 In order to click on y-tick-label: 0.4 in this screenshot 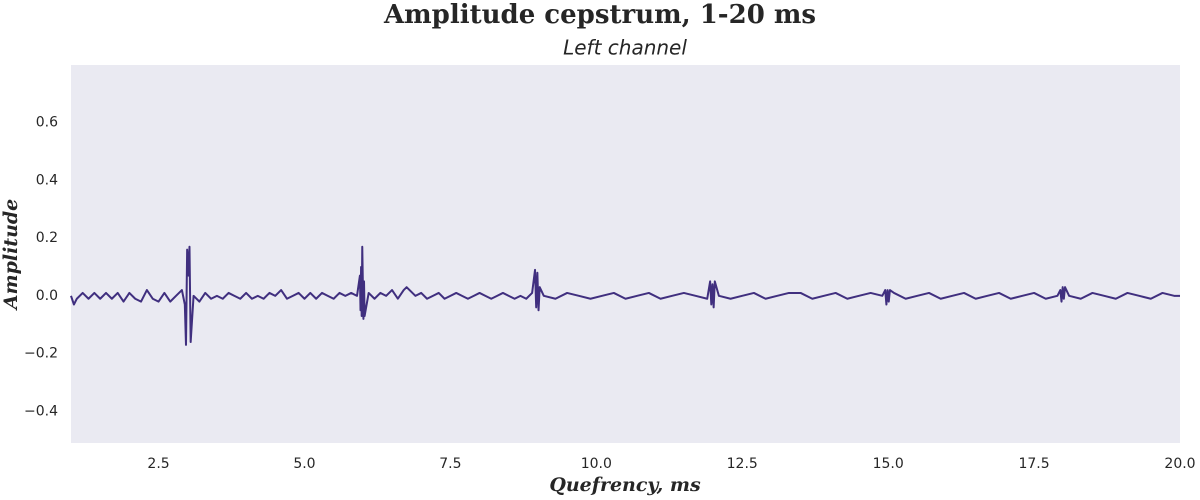, I will do `click(47, 180)`.